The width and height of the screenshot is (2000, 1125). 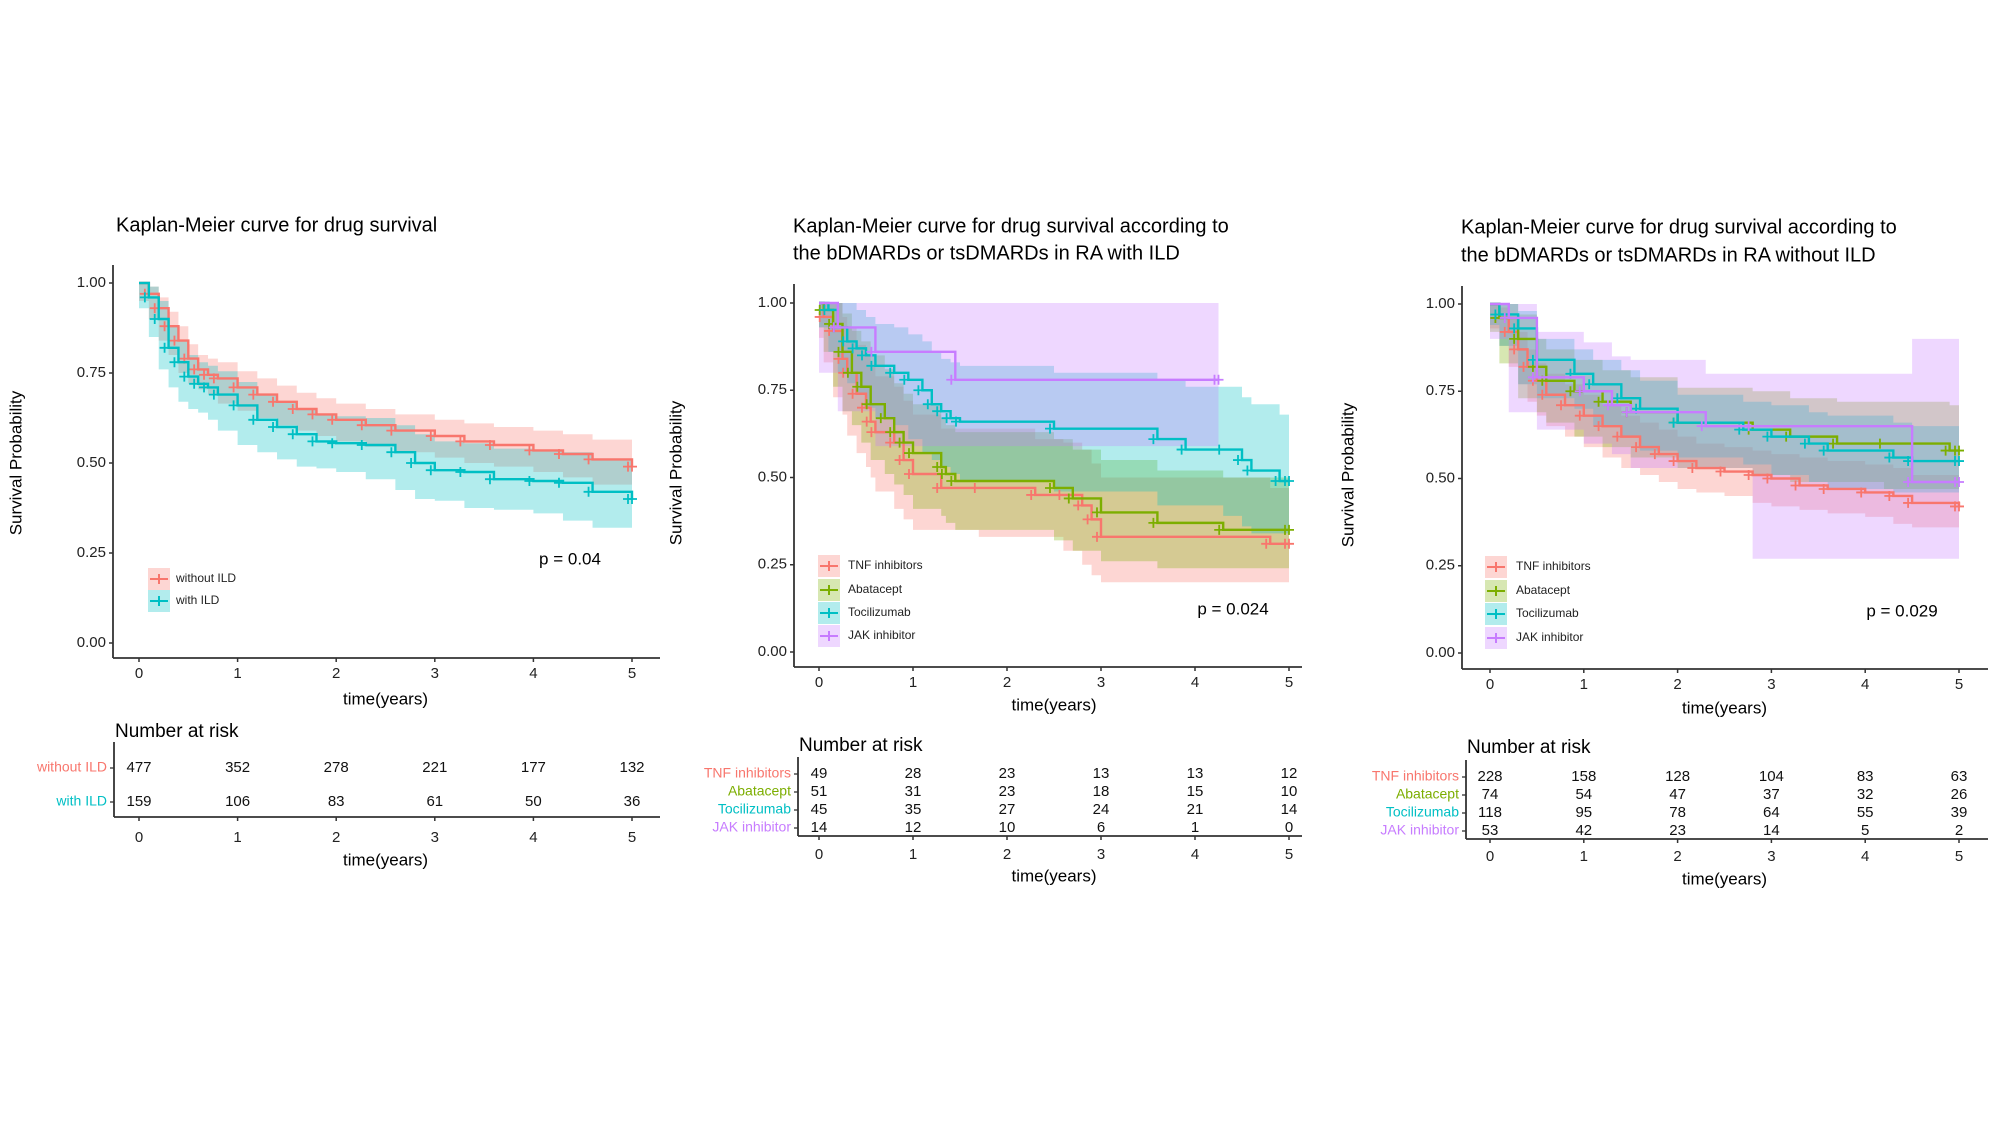 What do you see at coordinates (1012, 791) in the screenshot?
I see `risk-table-row: Abatacept 51 31 23 18 15 10` at bounding box center [1012, 791].